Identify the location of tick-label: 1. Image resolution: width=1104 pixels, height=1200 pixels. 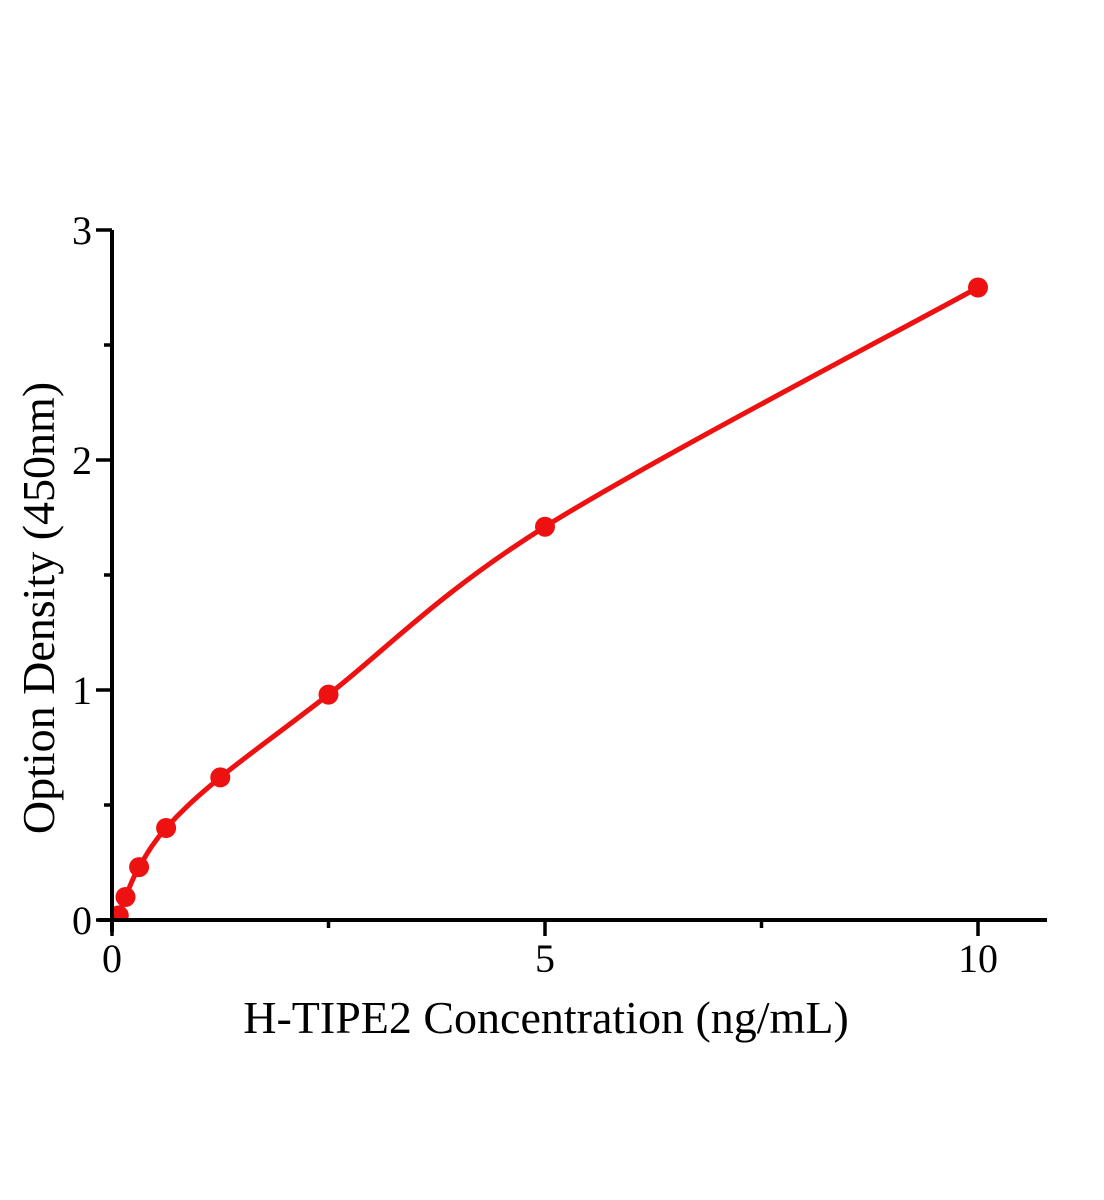
(82, 690).